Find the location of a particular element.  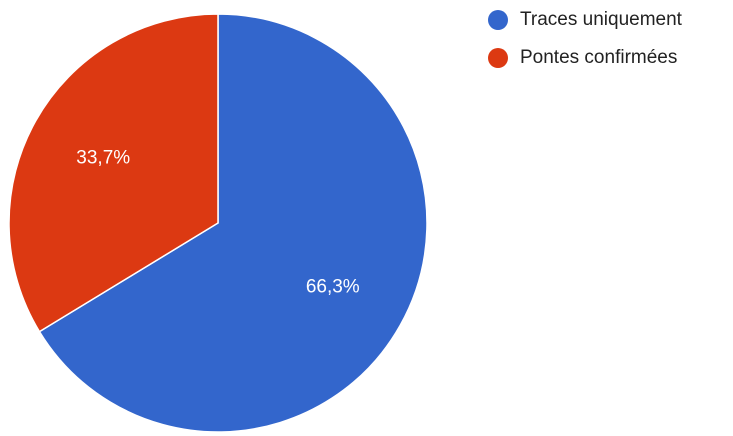

legend-swatch-traces-uniquement is located at coordinates (498, 20).